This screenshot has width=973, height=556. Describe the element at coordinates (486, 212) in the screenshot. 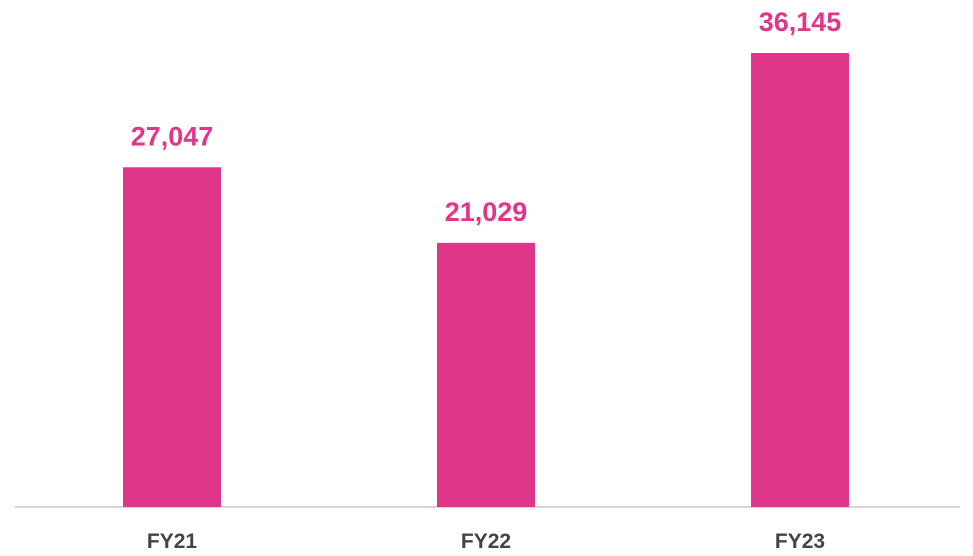

I see `value-label: 21,029` at that location.